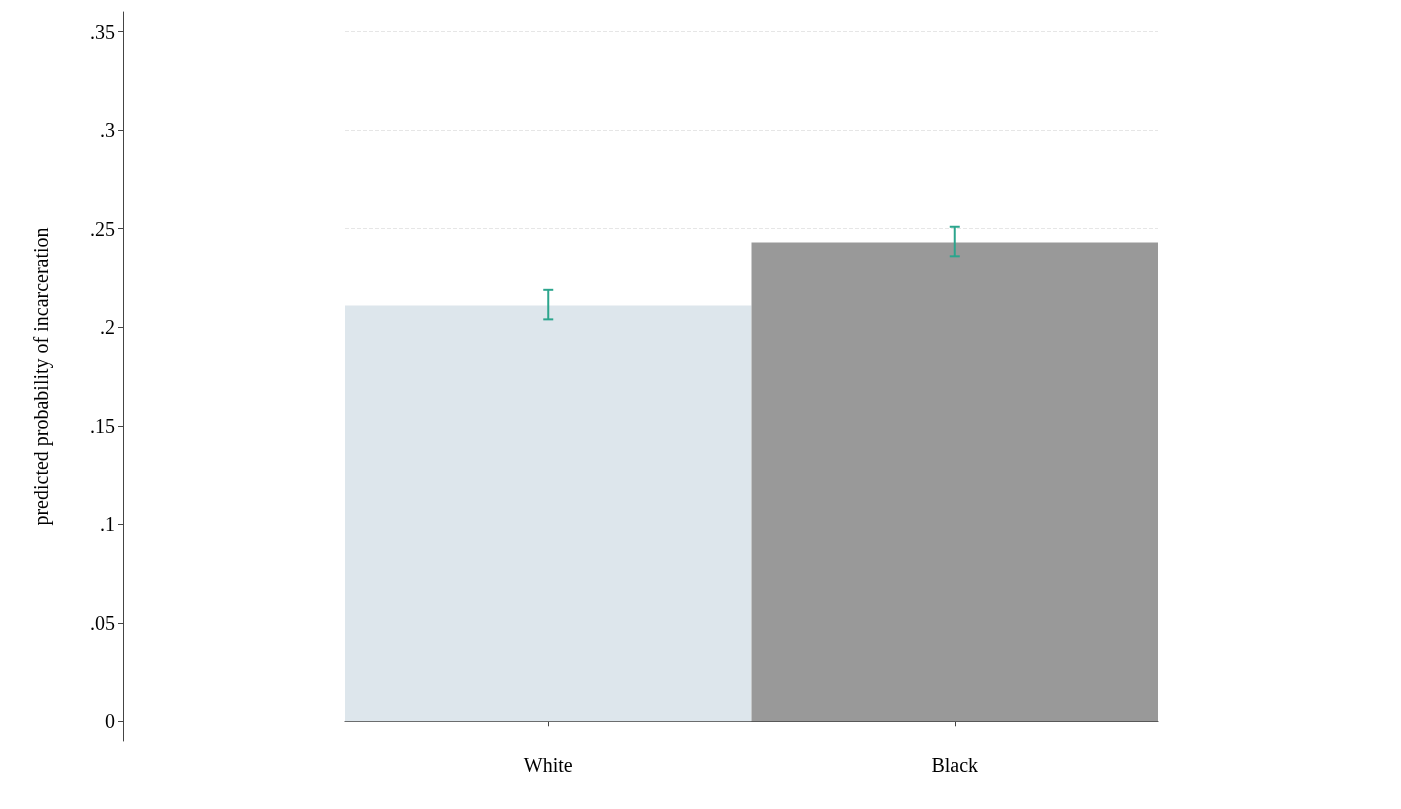 The image size is (1401, 809). Describe the element at coordinates (107, 524) in the screenshot. I see `y-tick-label: .1` at that location.